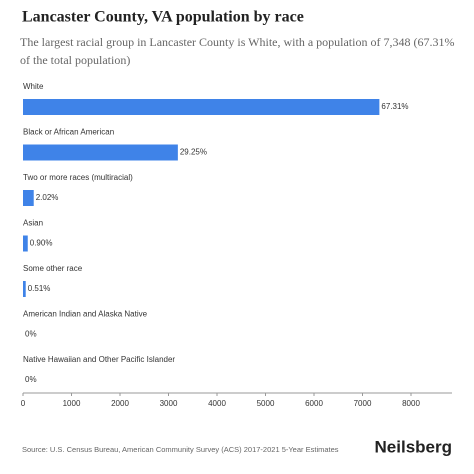 The width and height of the screenshot is (474, 474). What do you see at coordinates (217, 403) in the screenshot?
I see `x-tick-label: 4000` at bounding box center [217, 403].